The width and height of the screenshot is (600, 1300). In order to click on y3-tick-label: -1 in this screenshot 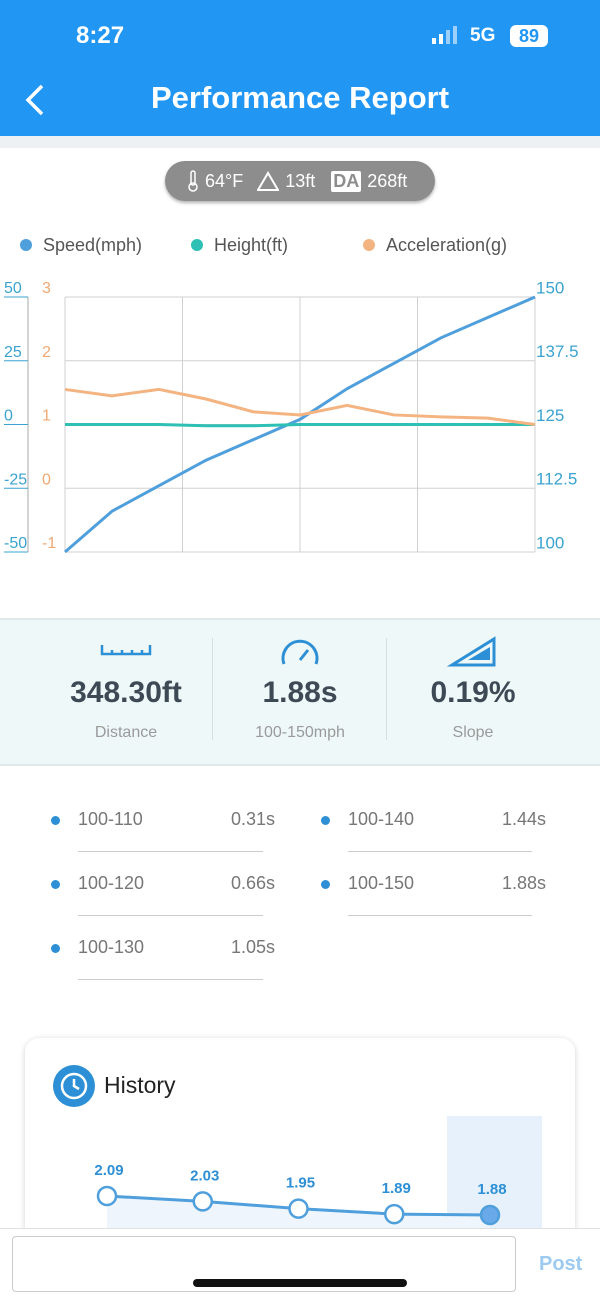, I will do `click(49, 543)`.